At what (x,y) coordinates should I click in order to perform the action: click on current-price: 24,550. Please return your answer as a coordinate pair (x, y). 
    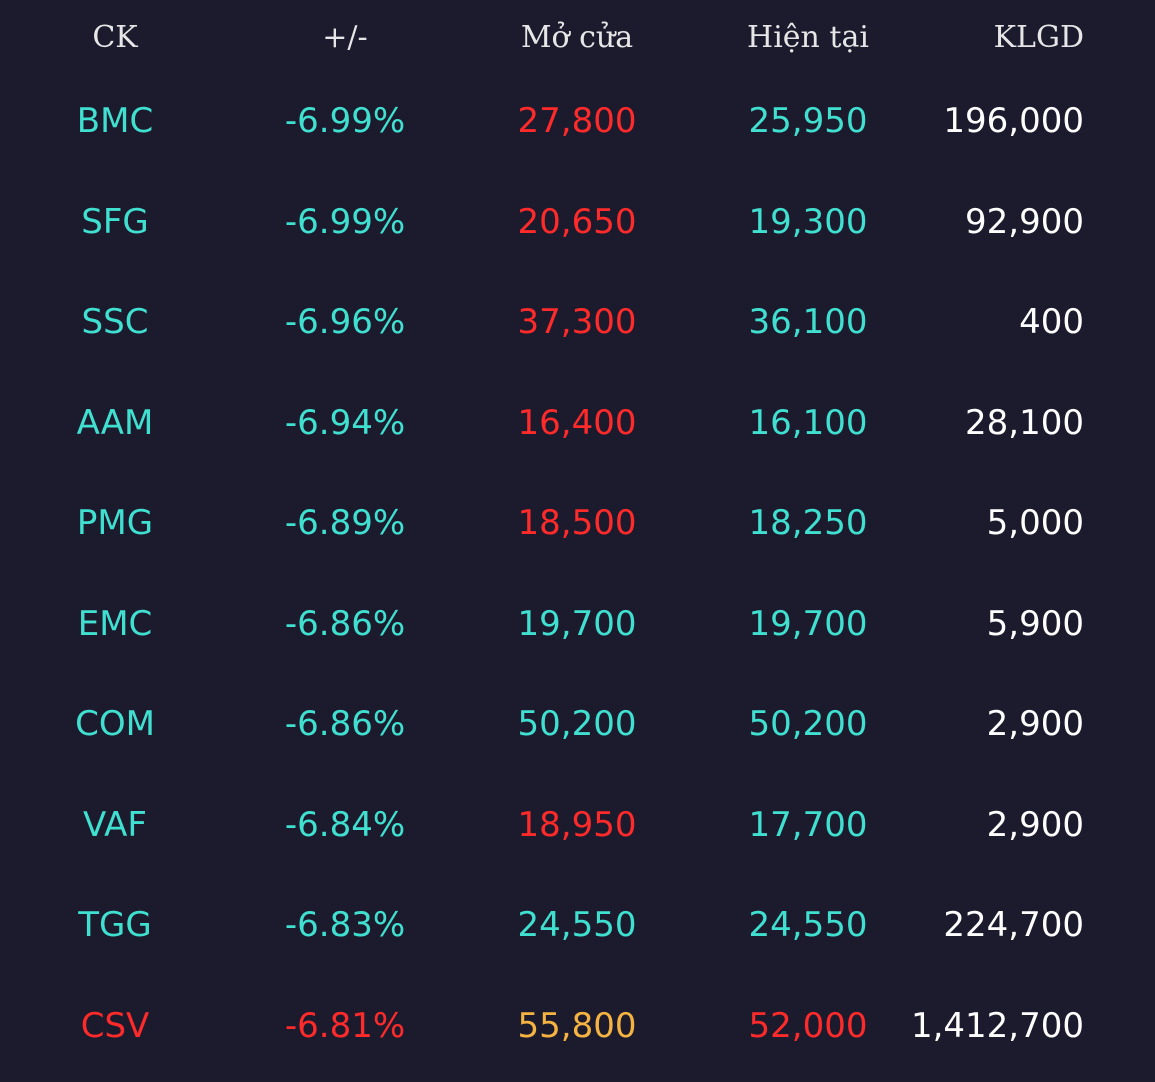
    Looking at the image, I should click on (808, 925).